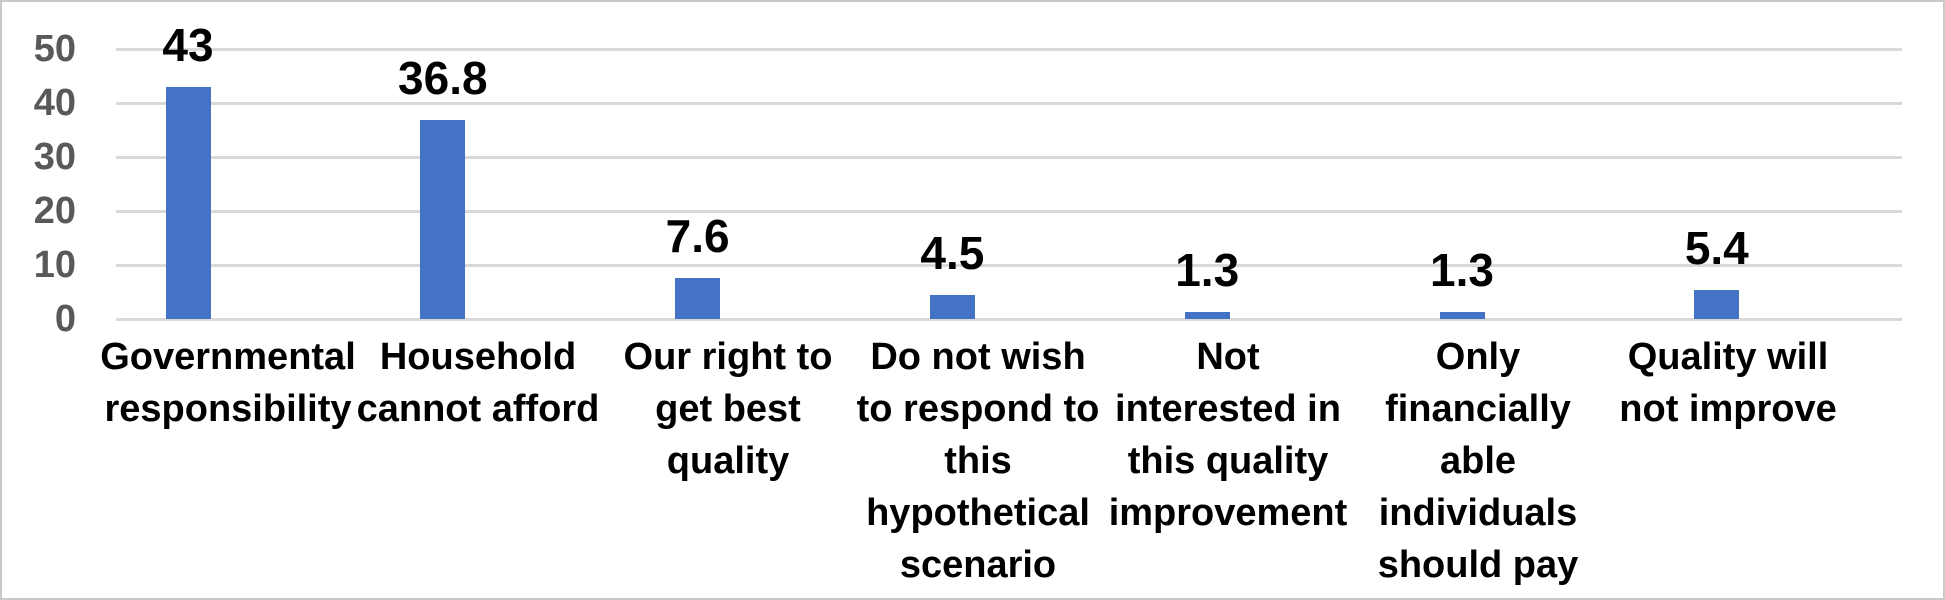  What do you see at coordinates (443, 78) in the screenshot?
I see `bar-value-label: 36.8` at bounding box center [443, 78].